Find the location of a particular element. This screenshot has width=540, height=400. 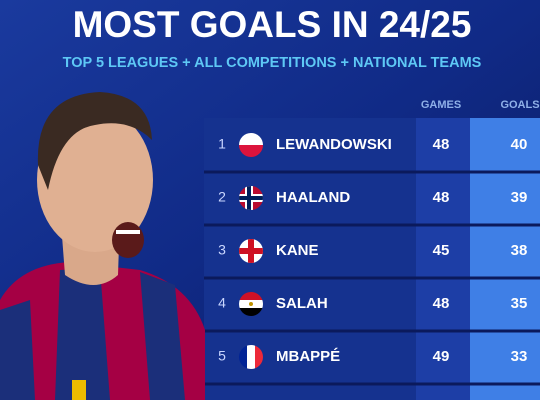

goals: 35 is located at coordinates (519, 303).